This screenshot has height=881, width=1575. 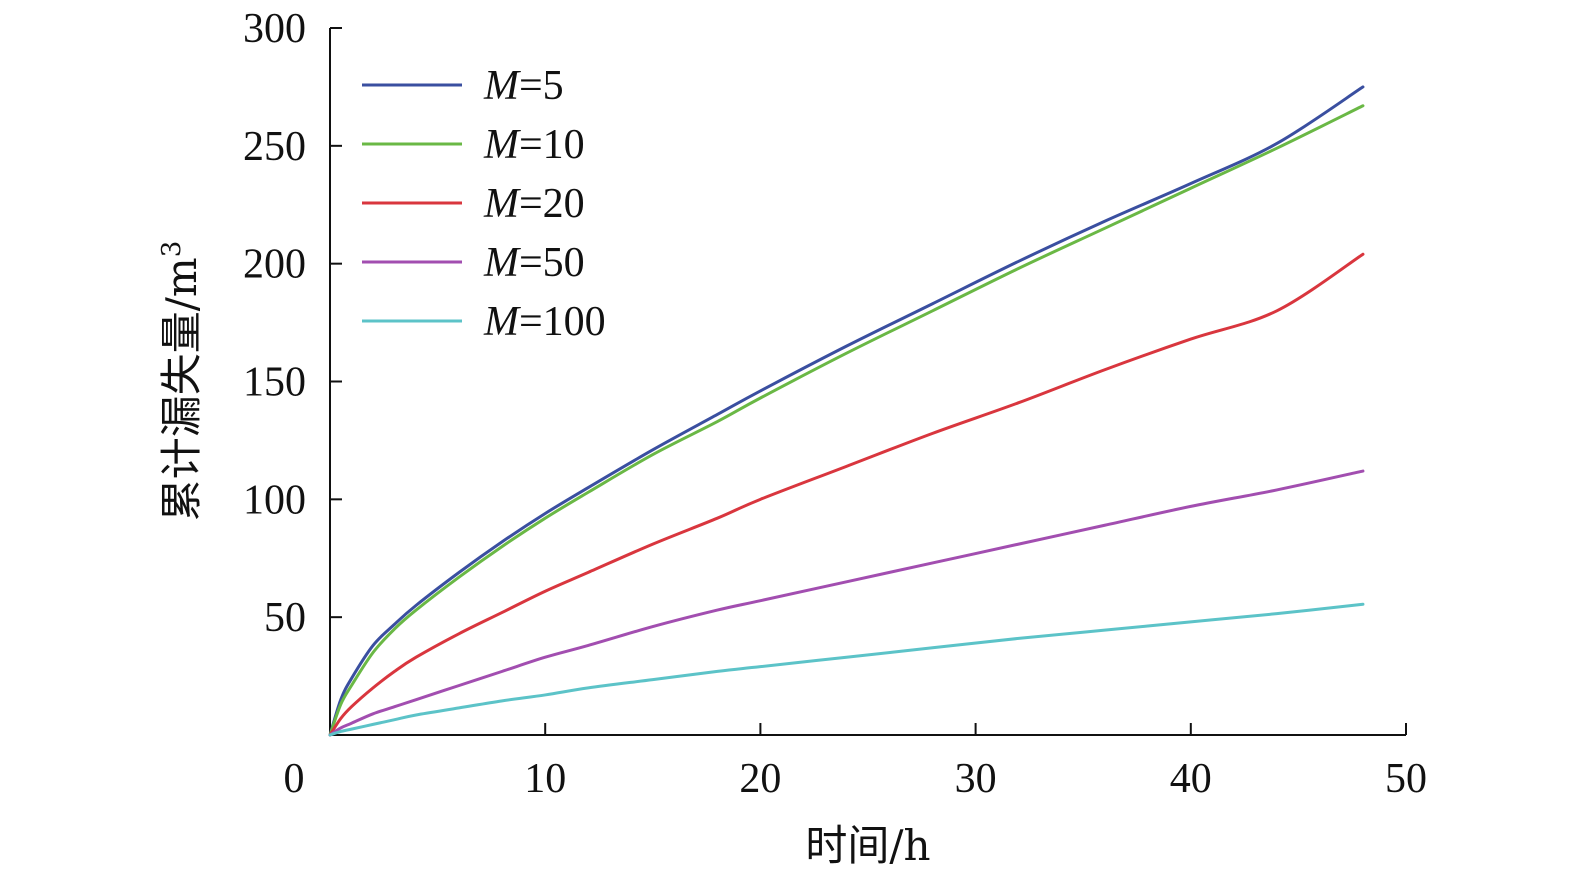 I want to click on legend: M=5M=10M=20M=50M=100, so click(x=484, y=204).